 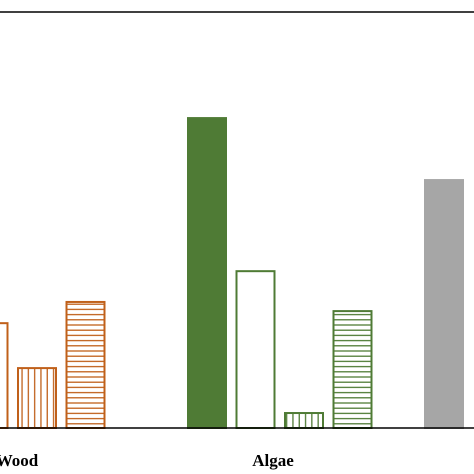 What do you see at coordinates (19, 460) in the screenshot?
I see `x-tick-label: Wood` at bounding box center [19, 460].